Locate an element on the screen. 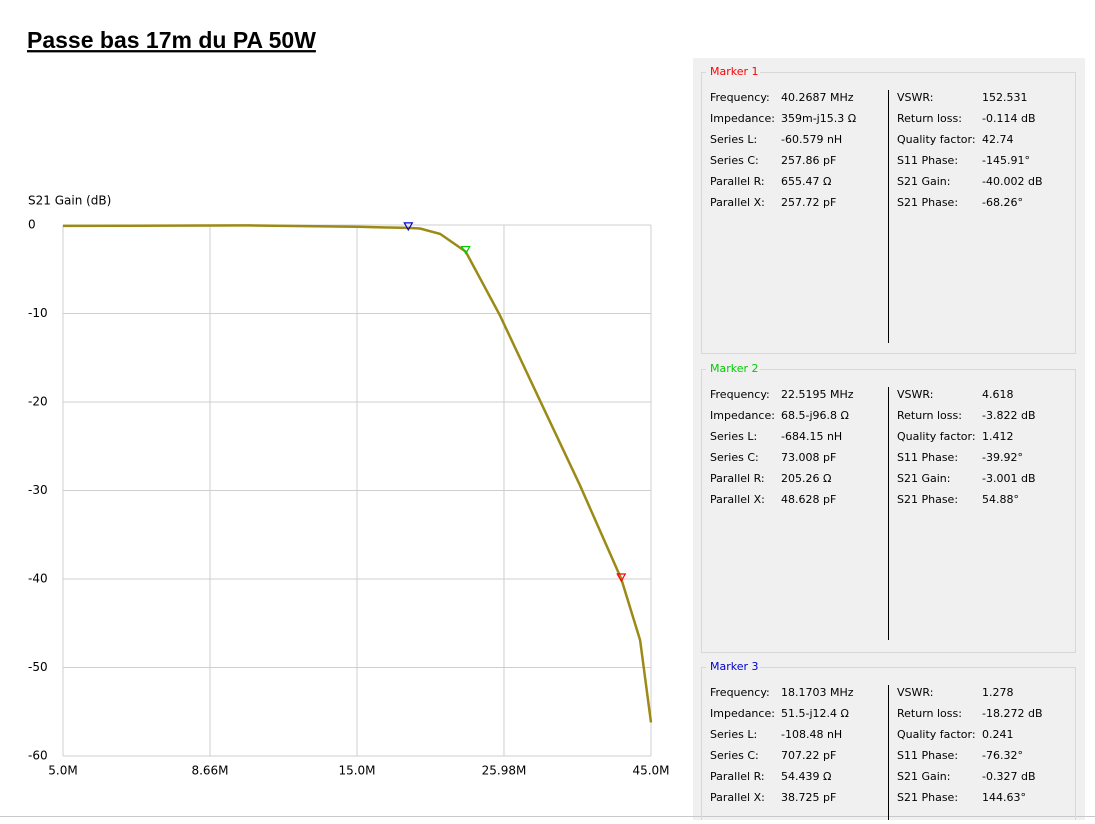 This screenshot has width=1095, height=824. field-value: 152.531 is located at coordinates (1005, 97).